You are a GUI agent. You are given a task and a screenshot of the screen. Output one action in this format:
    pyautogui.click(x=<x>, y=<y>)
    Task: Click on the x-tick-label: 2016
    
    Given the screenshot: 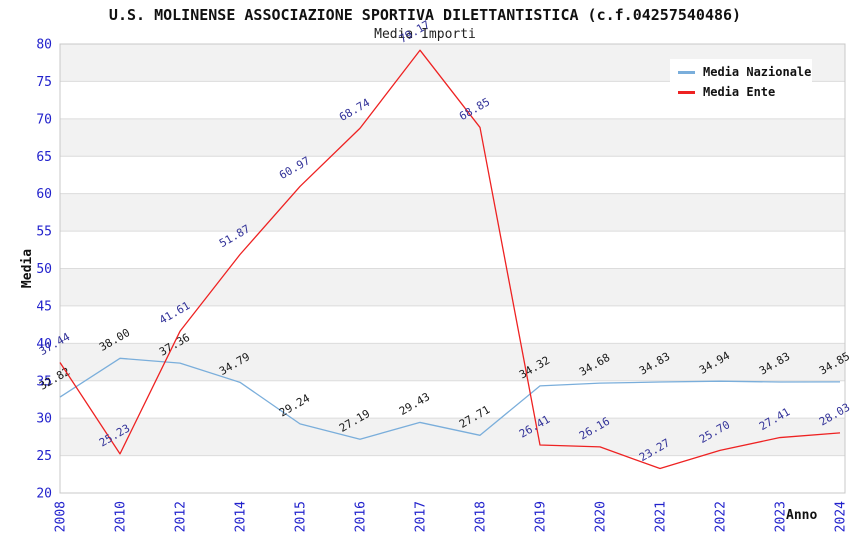 What is the action you would take?
    pyautogui.click(x=361, y=516)
    